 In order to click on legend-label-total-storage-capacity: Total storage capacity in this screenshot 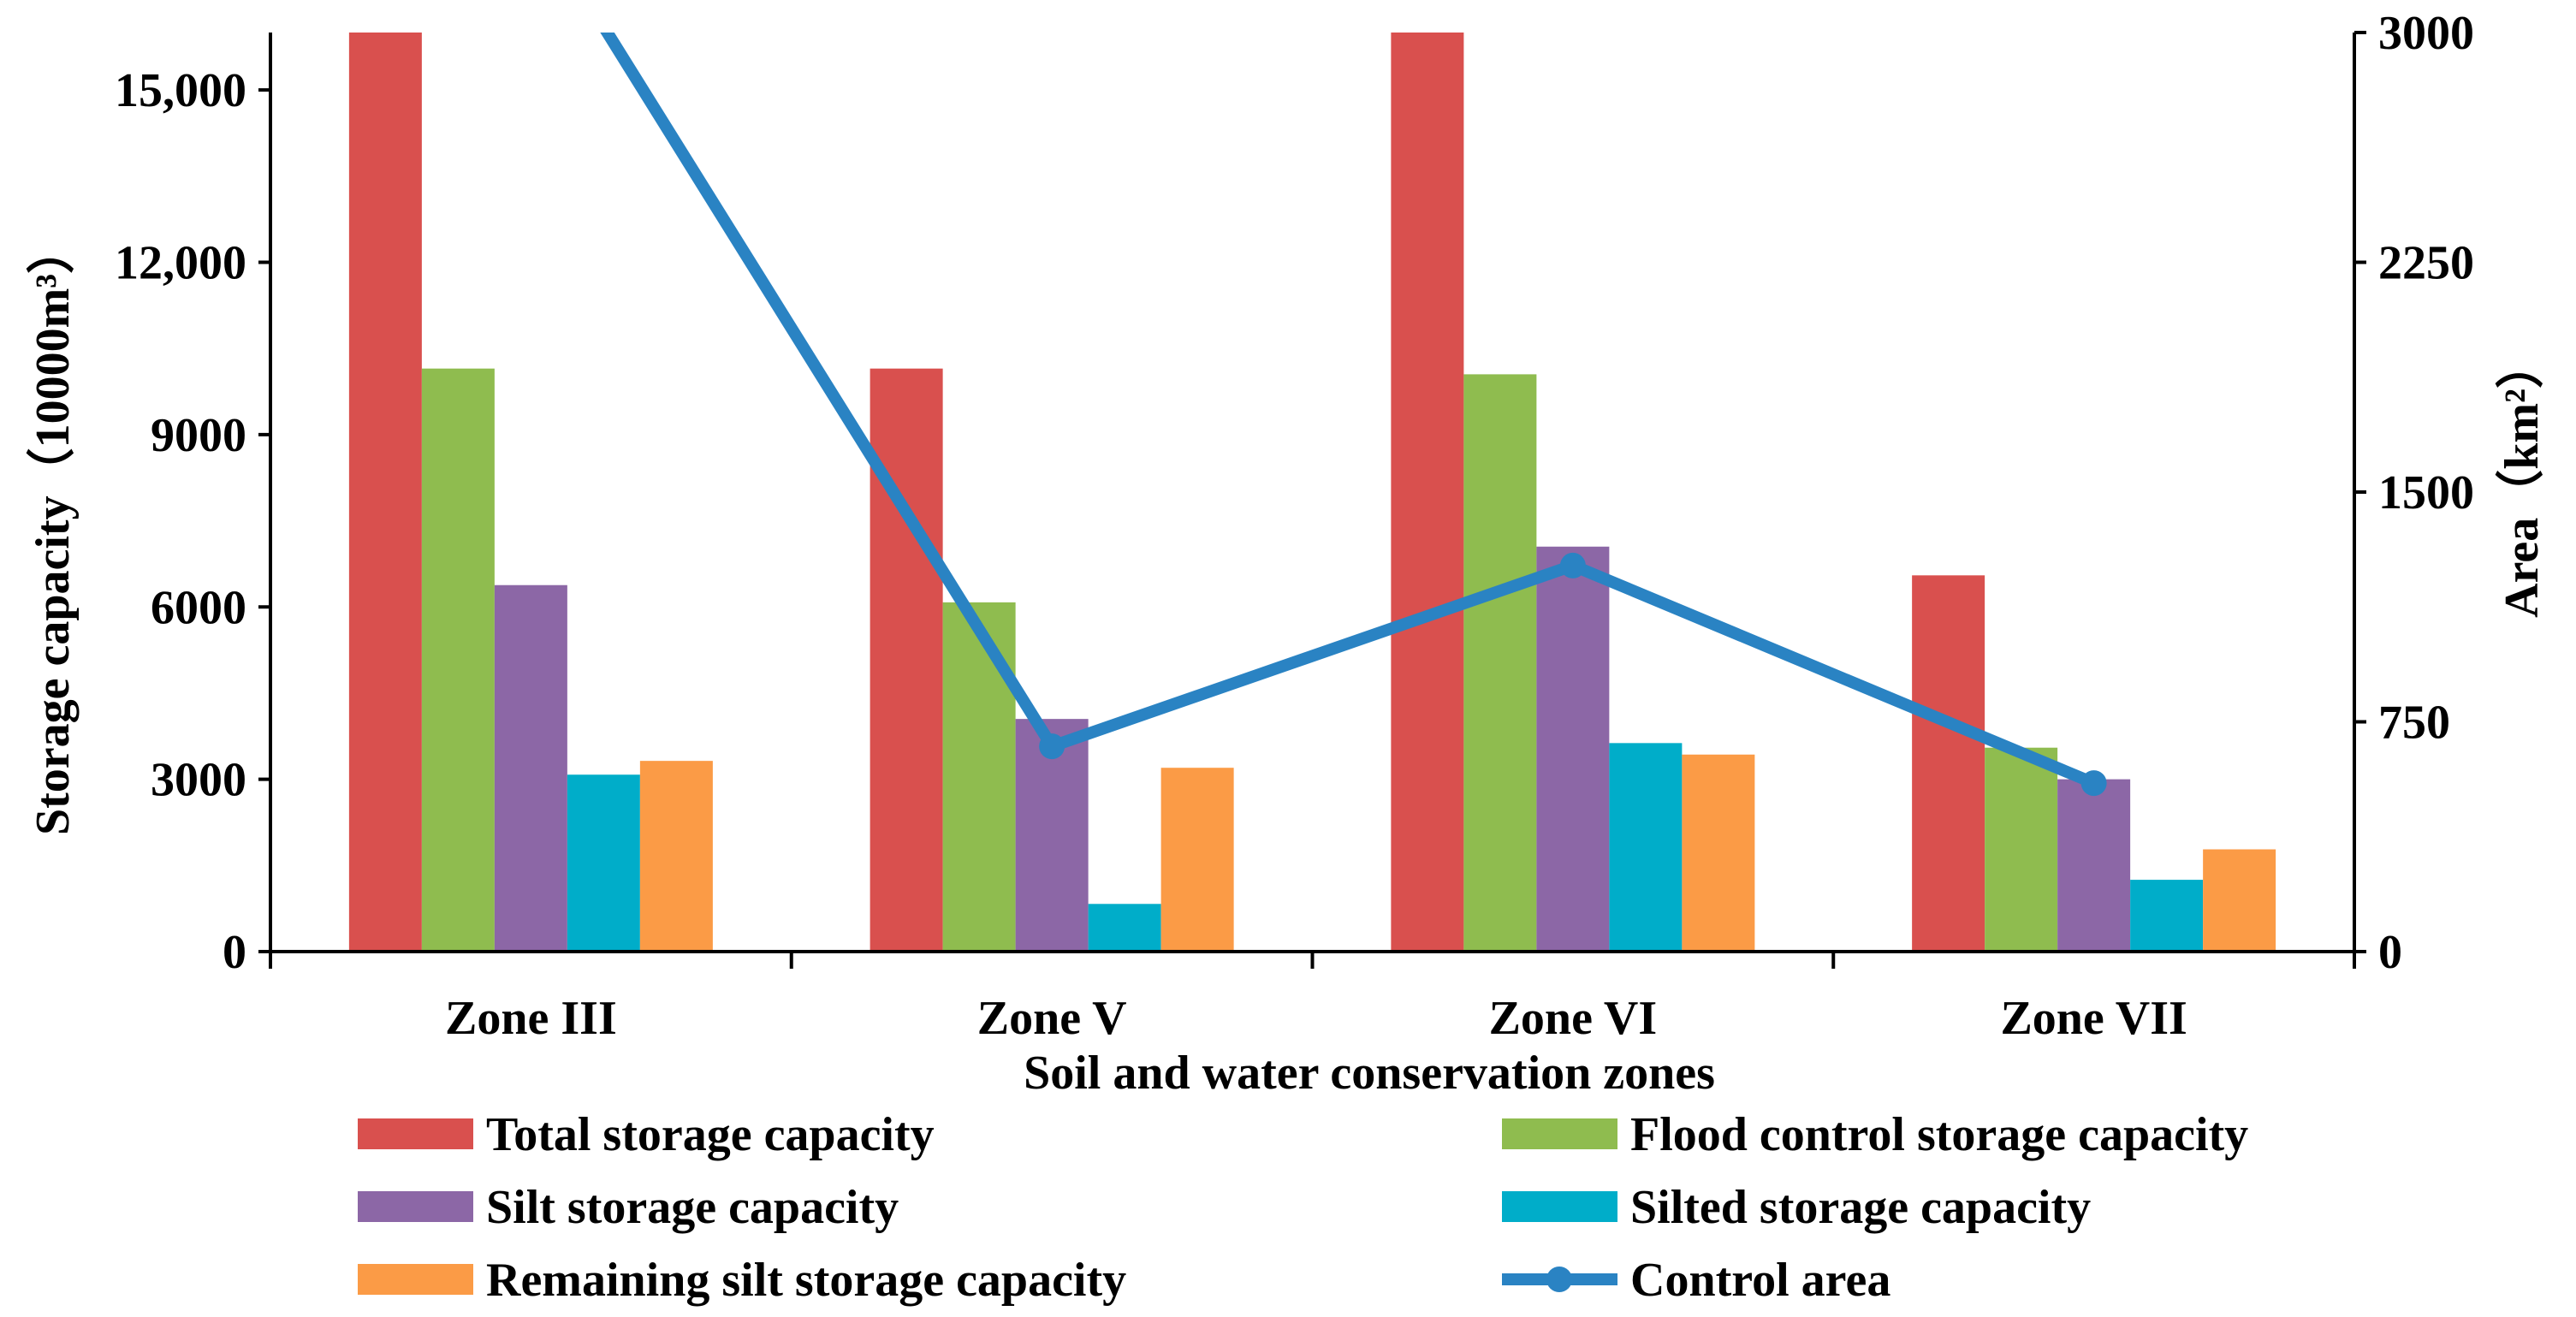, I will do `click(710, 1134)`.